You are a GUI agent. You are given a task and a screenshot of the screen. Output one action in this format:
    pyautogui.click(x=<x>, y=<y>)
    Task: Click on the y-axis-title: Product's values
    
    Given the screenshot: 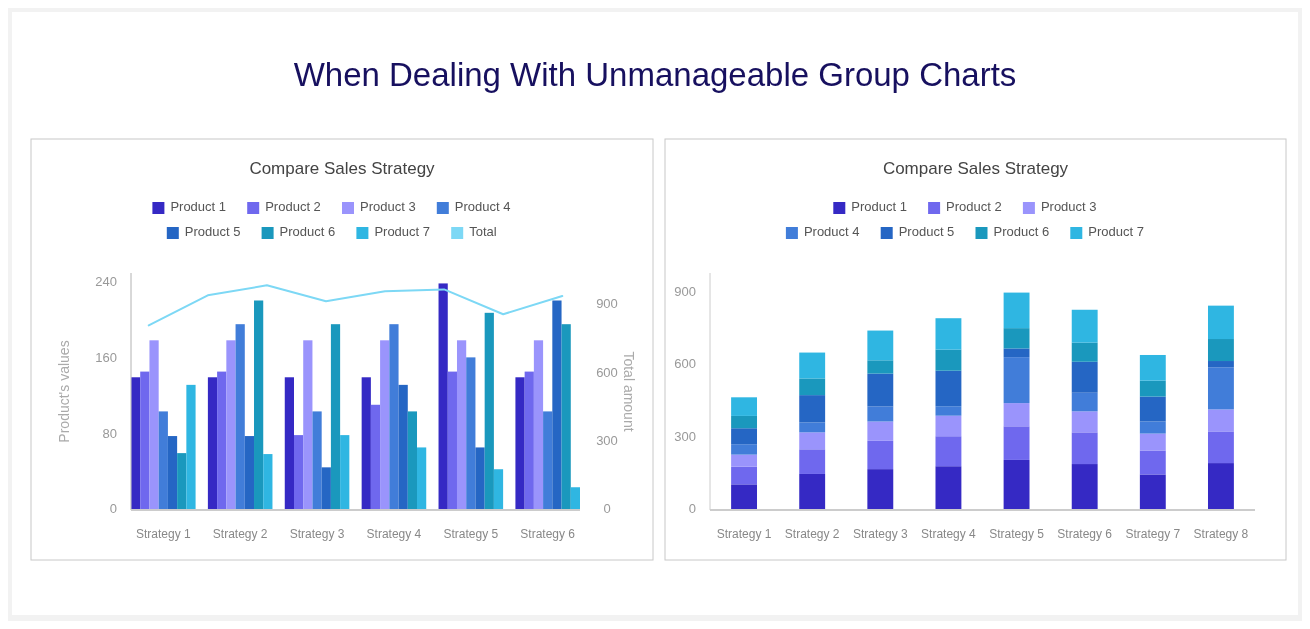 What is the action you would take?
    pyautogui.click(x=63, y=391)
    